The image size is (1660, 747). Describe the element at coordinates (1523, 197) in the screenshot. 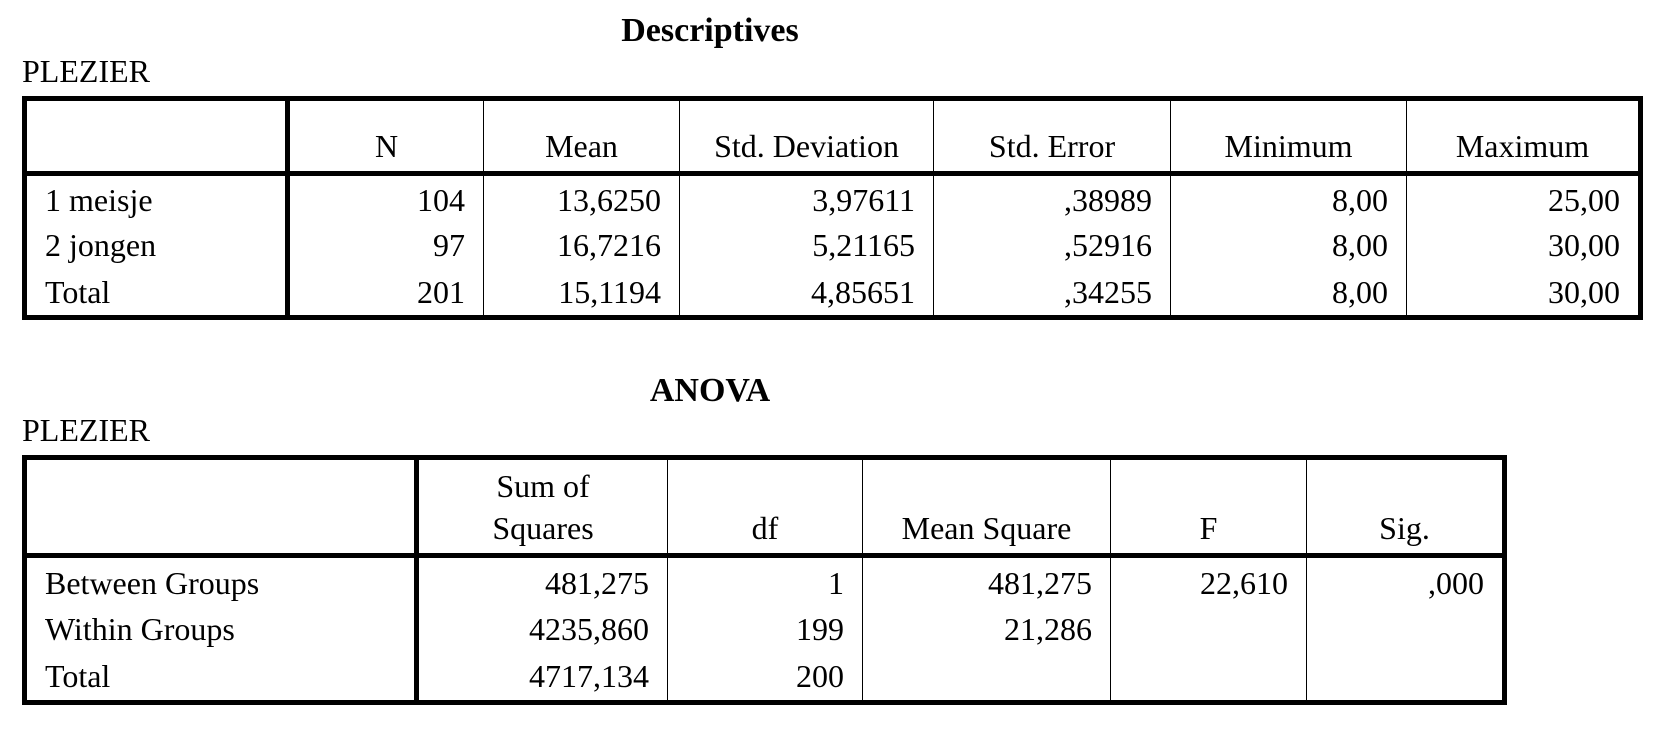

I see `table-cell: 25,00` at that location.